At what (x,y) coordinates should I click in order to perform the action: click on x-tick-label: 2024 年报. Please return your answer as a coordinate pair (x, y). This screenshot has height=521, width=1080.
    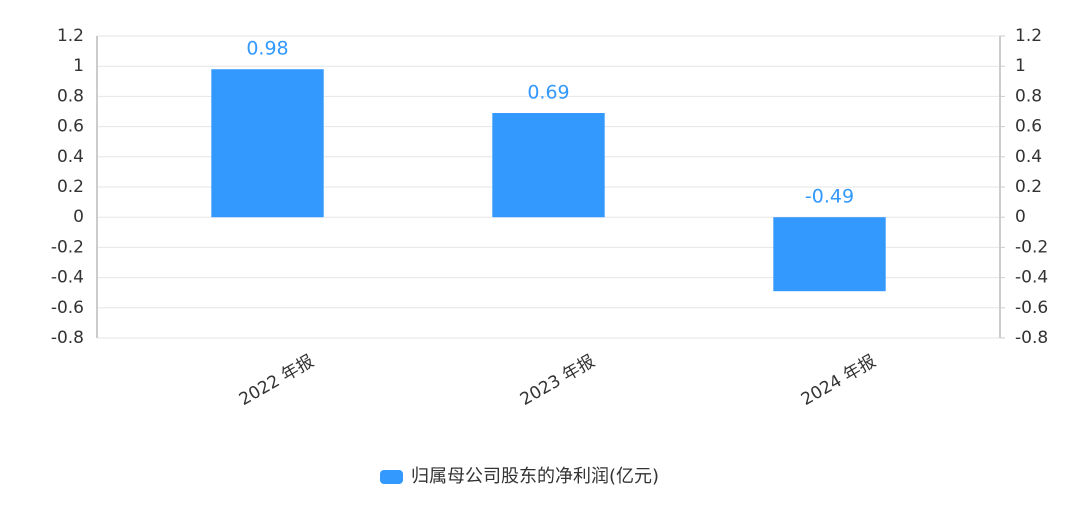
    Looking at the image, I should click on (839, 380).